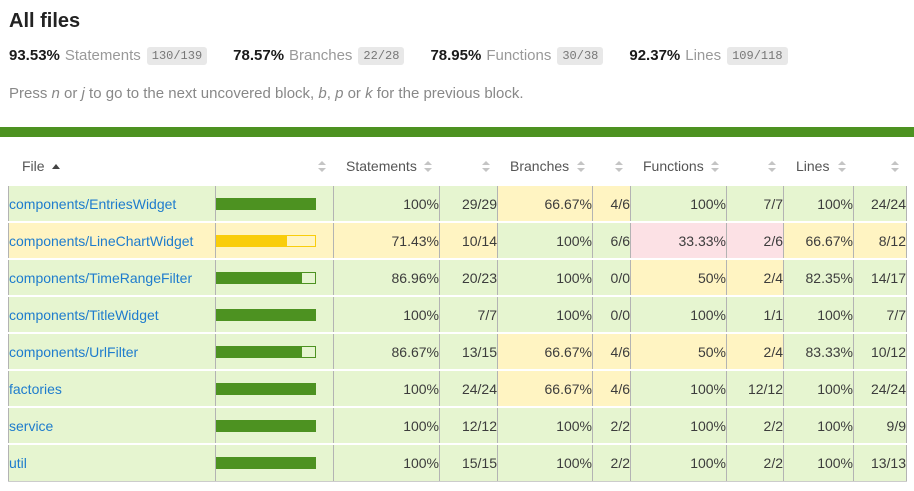 The height and width of the screenshot is (491, 914). What do you see at coordinates (468, 278) in the screenshot?
I see `statements-fraction-cell: 20/23` at bounding box center [468, 278].